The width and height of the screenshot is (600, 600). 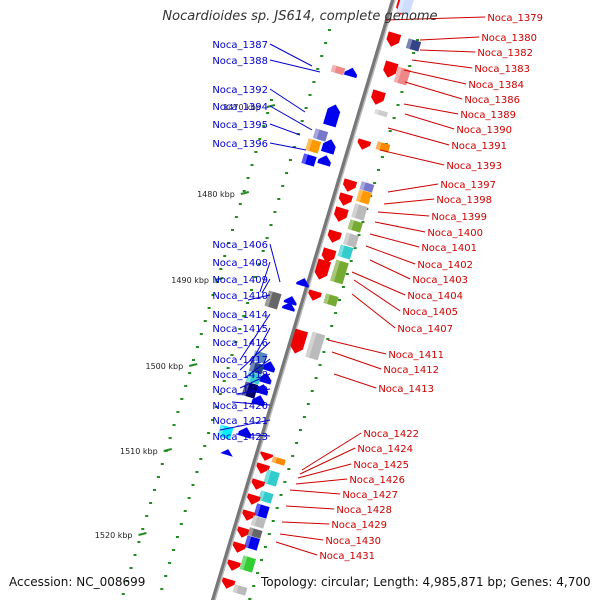 I want to click on left-gene-label: Noca_1396, so click(x=240, y=144).